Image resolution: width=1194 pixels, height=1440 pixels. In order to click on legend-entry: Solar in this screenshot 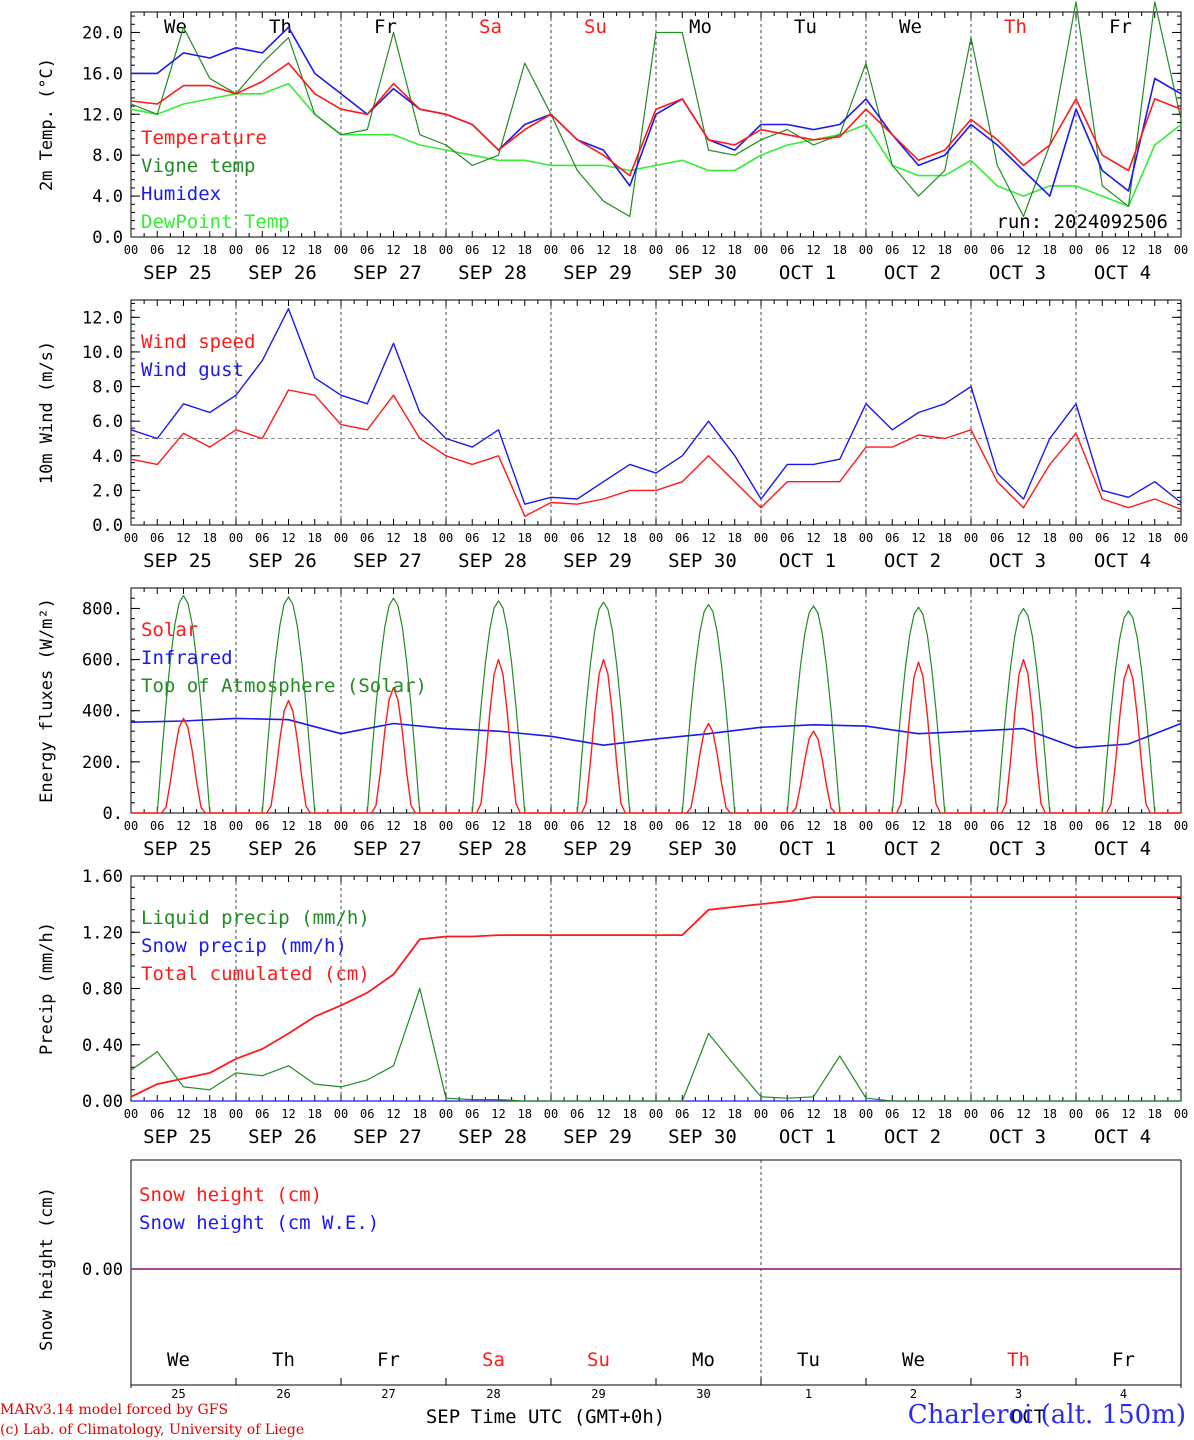, I will do `click(169, 630)`.